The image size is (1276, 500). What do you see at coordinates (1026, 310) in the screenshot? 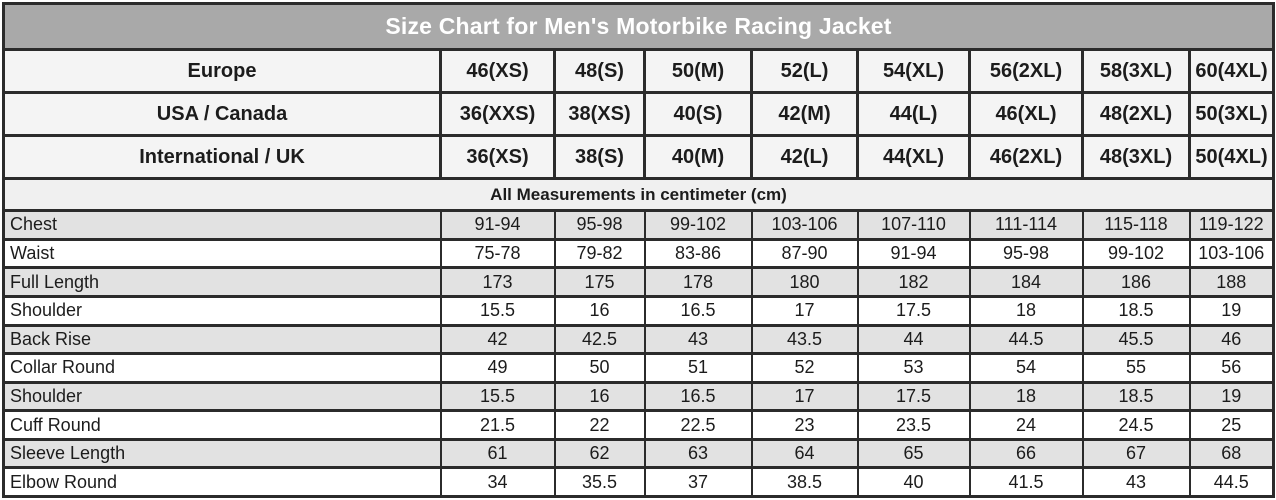
I see `measure-value-cell: 18` at bounding box center [1026, 310].